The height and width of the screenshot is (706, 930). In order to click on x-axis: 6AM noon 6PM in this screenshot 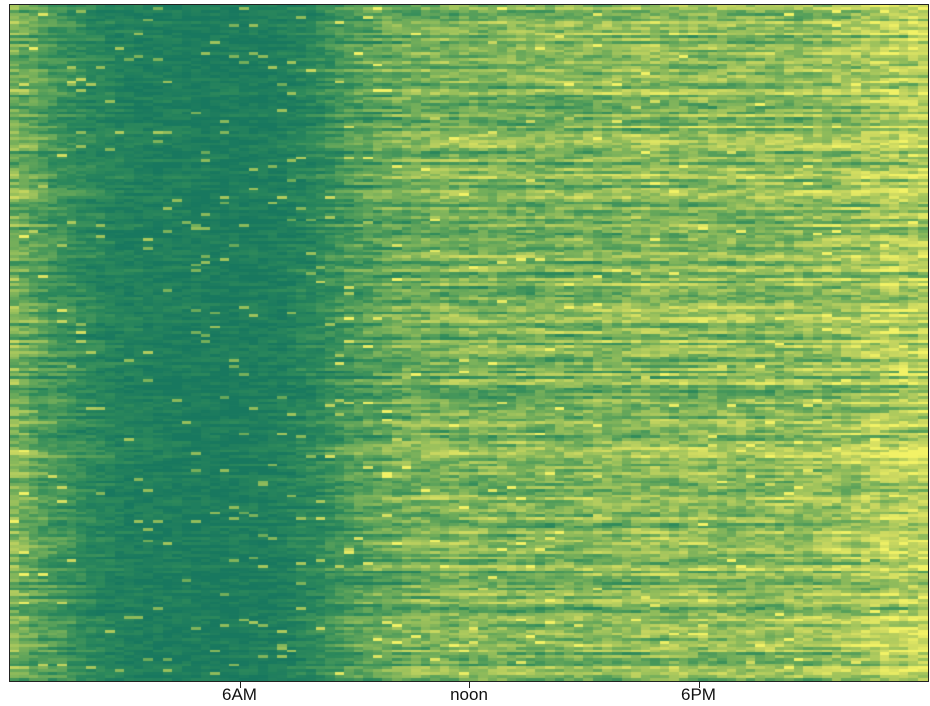, I will do `click(469, 694)`.